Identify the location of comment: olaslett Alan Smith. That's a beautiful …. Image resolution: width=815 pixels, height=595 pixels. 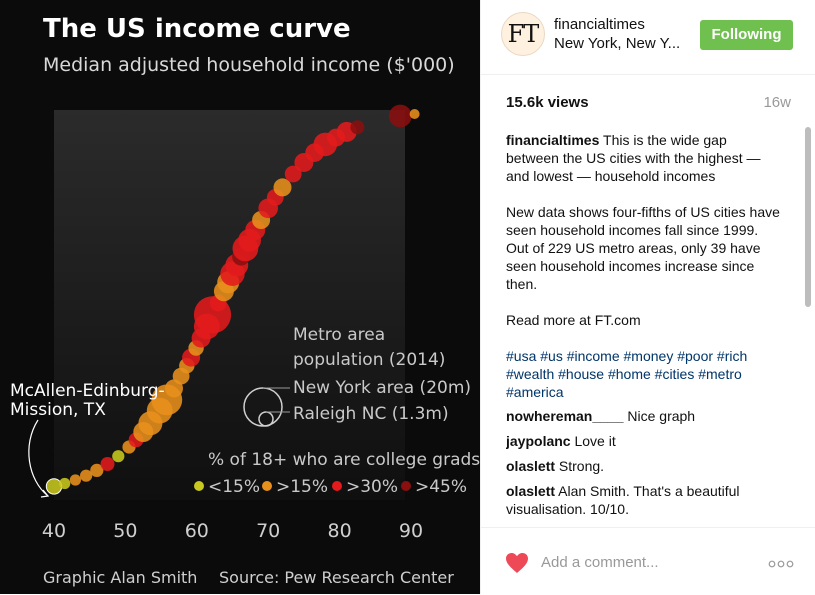
(643, 500).